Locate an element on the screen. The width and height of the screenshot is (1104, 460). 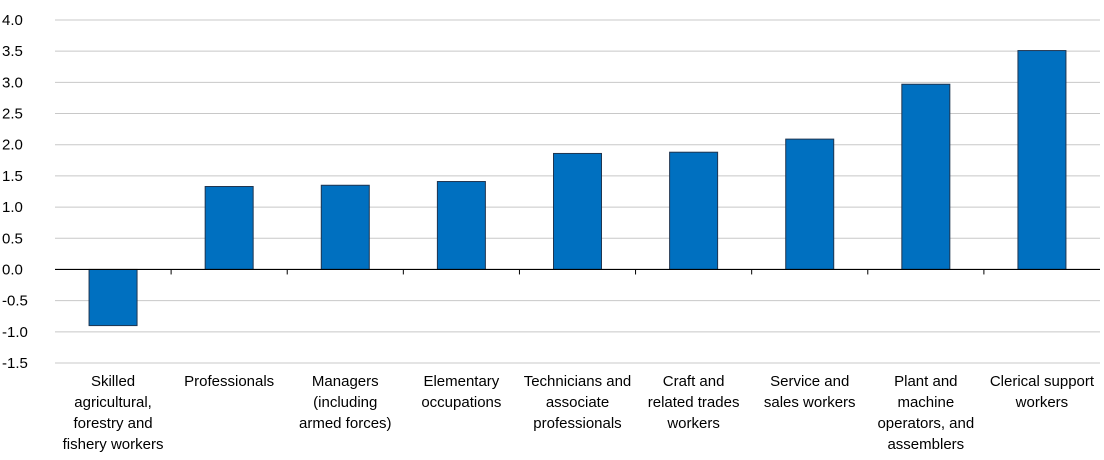
x-tick-label: Clerical support workers is located at coordinates (1042, 392).